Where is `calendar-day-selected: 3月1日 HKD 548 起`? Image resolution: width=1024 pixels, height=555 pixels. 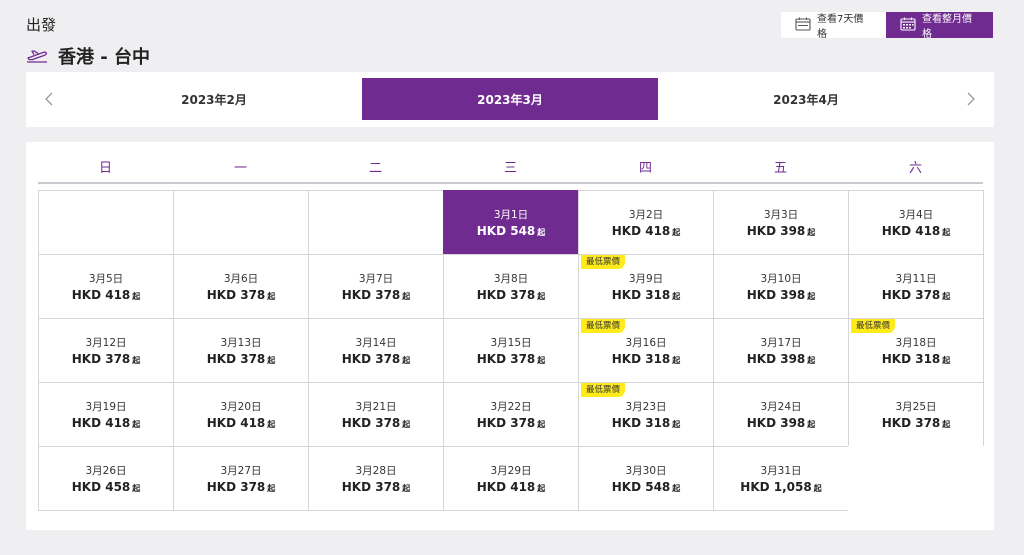
calendar-day-selected: 3月1日 HKD 548 起 is located at coordinates (511, 222).